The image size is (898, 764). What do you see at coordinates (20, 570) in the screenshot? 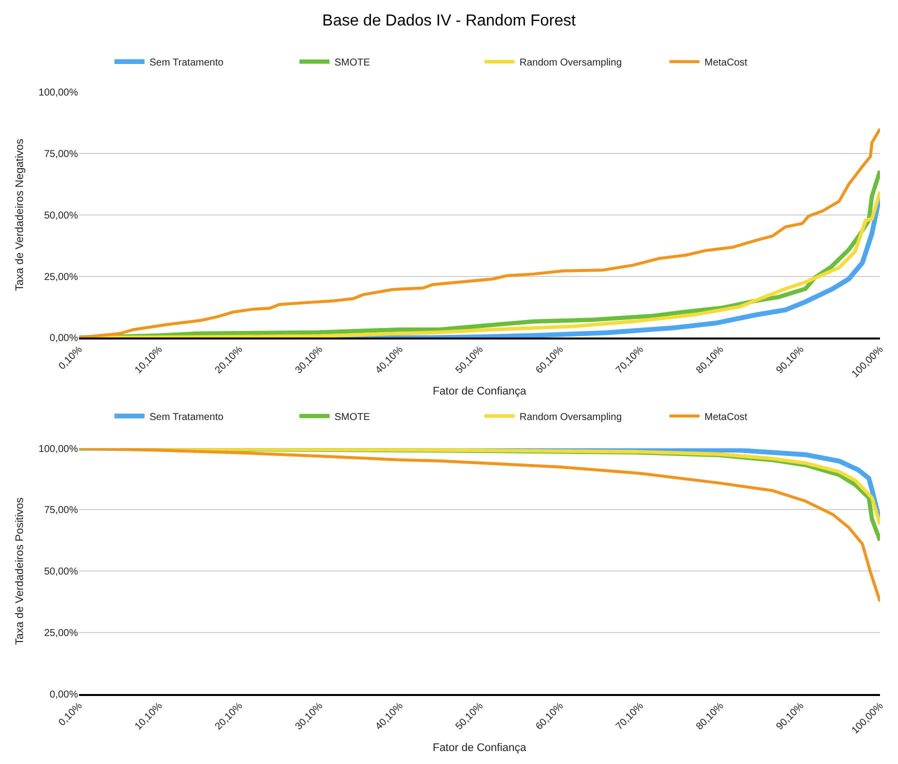
I see `y-axis-title: Taxa de Verdadeiros Positivos` at bounding box center [20, 570].